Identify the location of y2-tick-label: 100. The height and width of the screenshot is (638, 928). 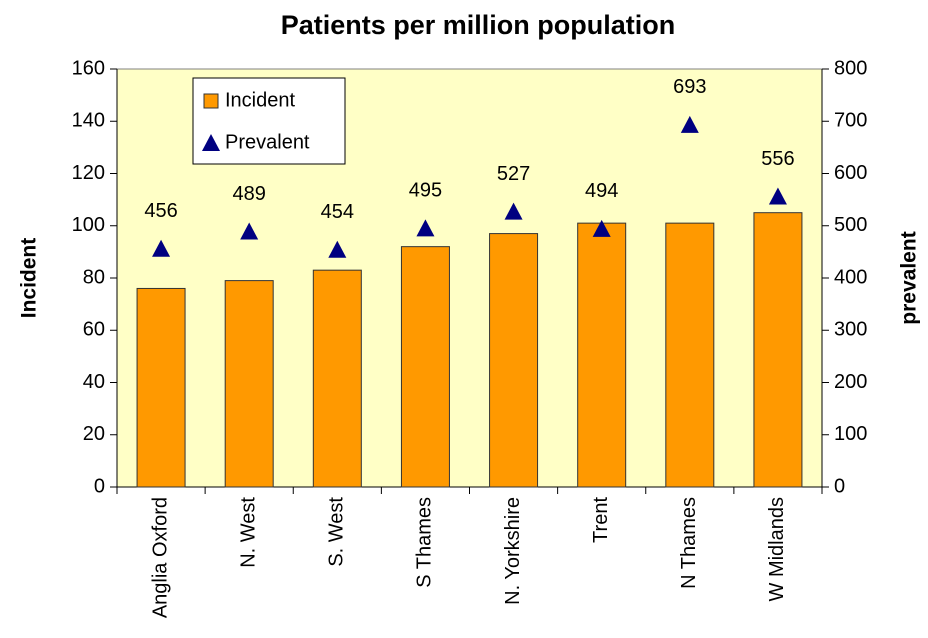
(850, 434).